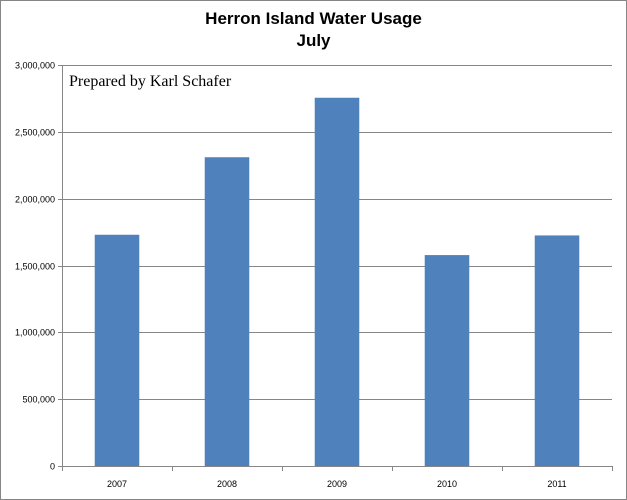  What do you see at coordinates (447, 484) in the screenshot?
I see `x-tick-label: 2010` at bounding box center [447, 484].